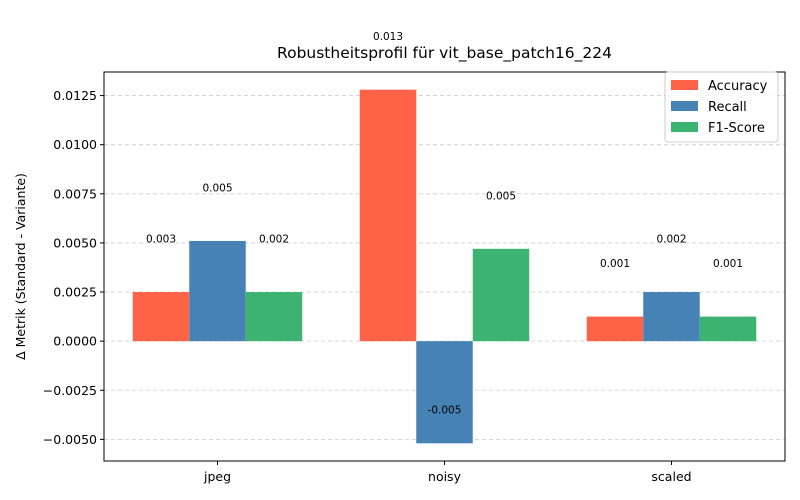 This screenshot has height=500, width=800. I want to click on y-tick-label: 0.0100, so click(75, 144).